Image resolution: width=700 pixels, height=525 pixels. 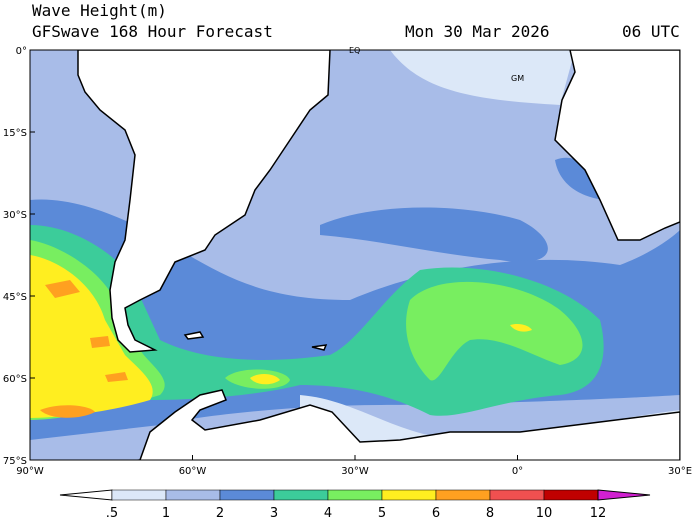 What do you see at coordinates (166, 513) in the screenshot?
I see `colorbar-label: 1` at bounding box center [166, 513].